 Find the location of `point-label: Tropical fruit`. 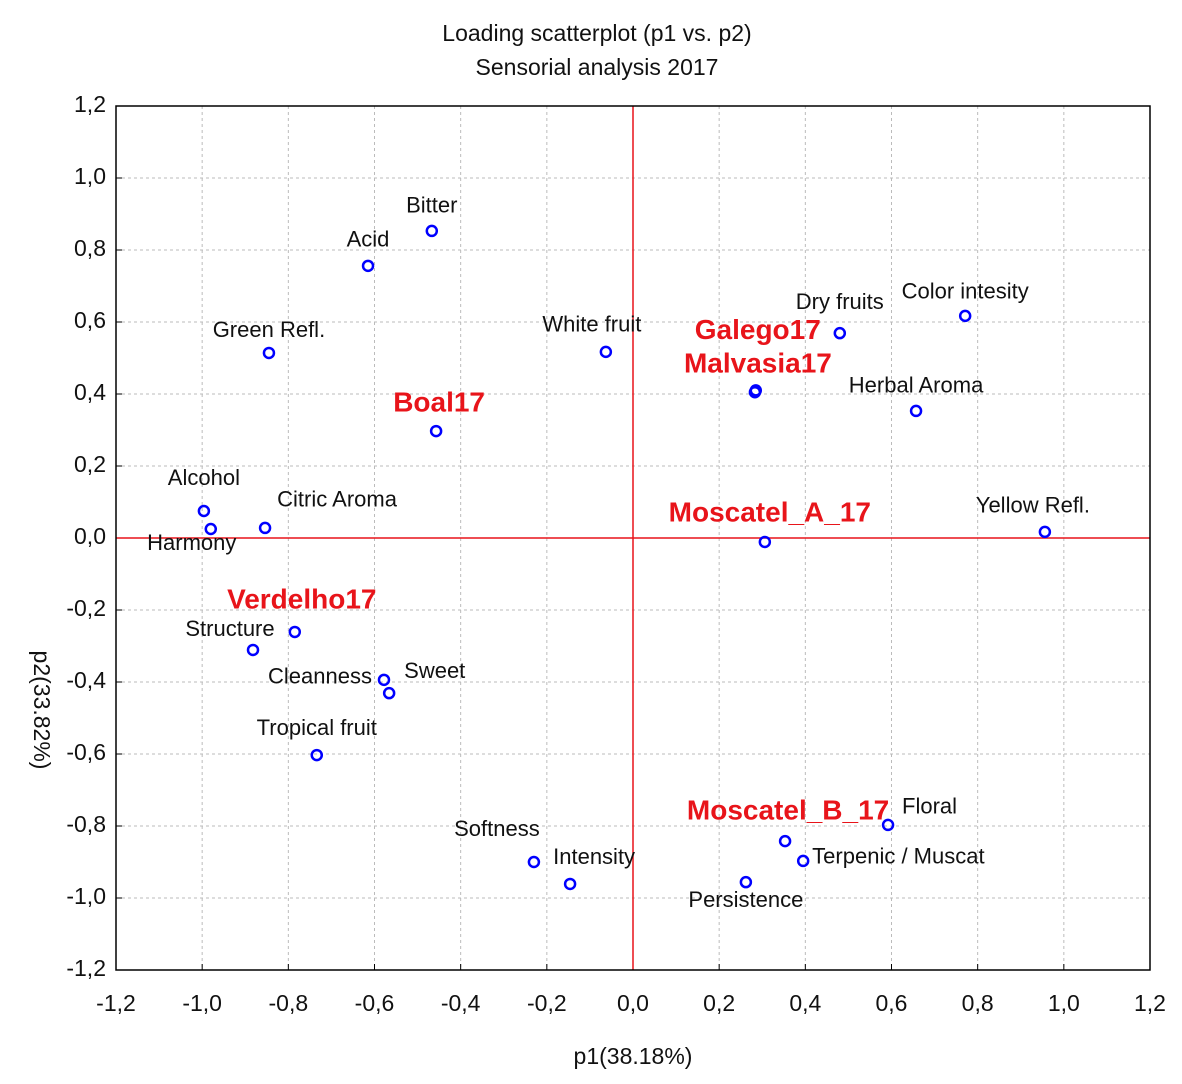

point-label: Tropical fruit is located at coordinates (317, 727).